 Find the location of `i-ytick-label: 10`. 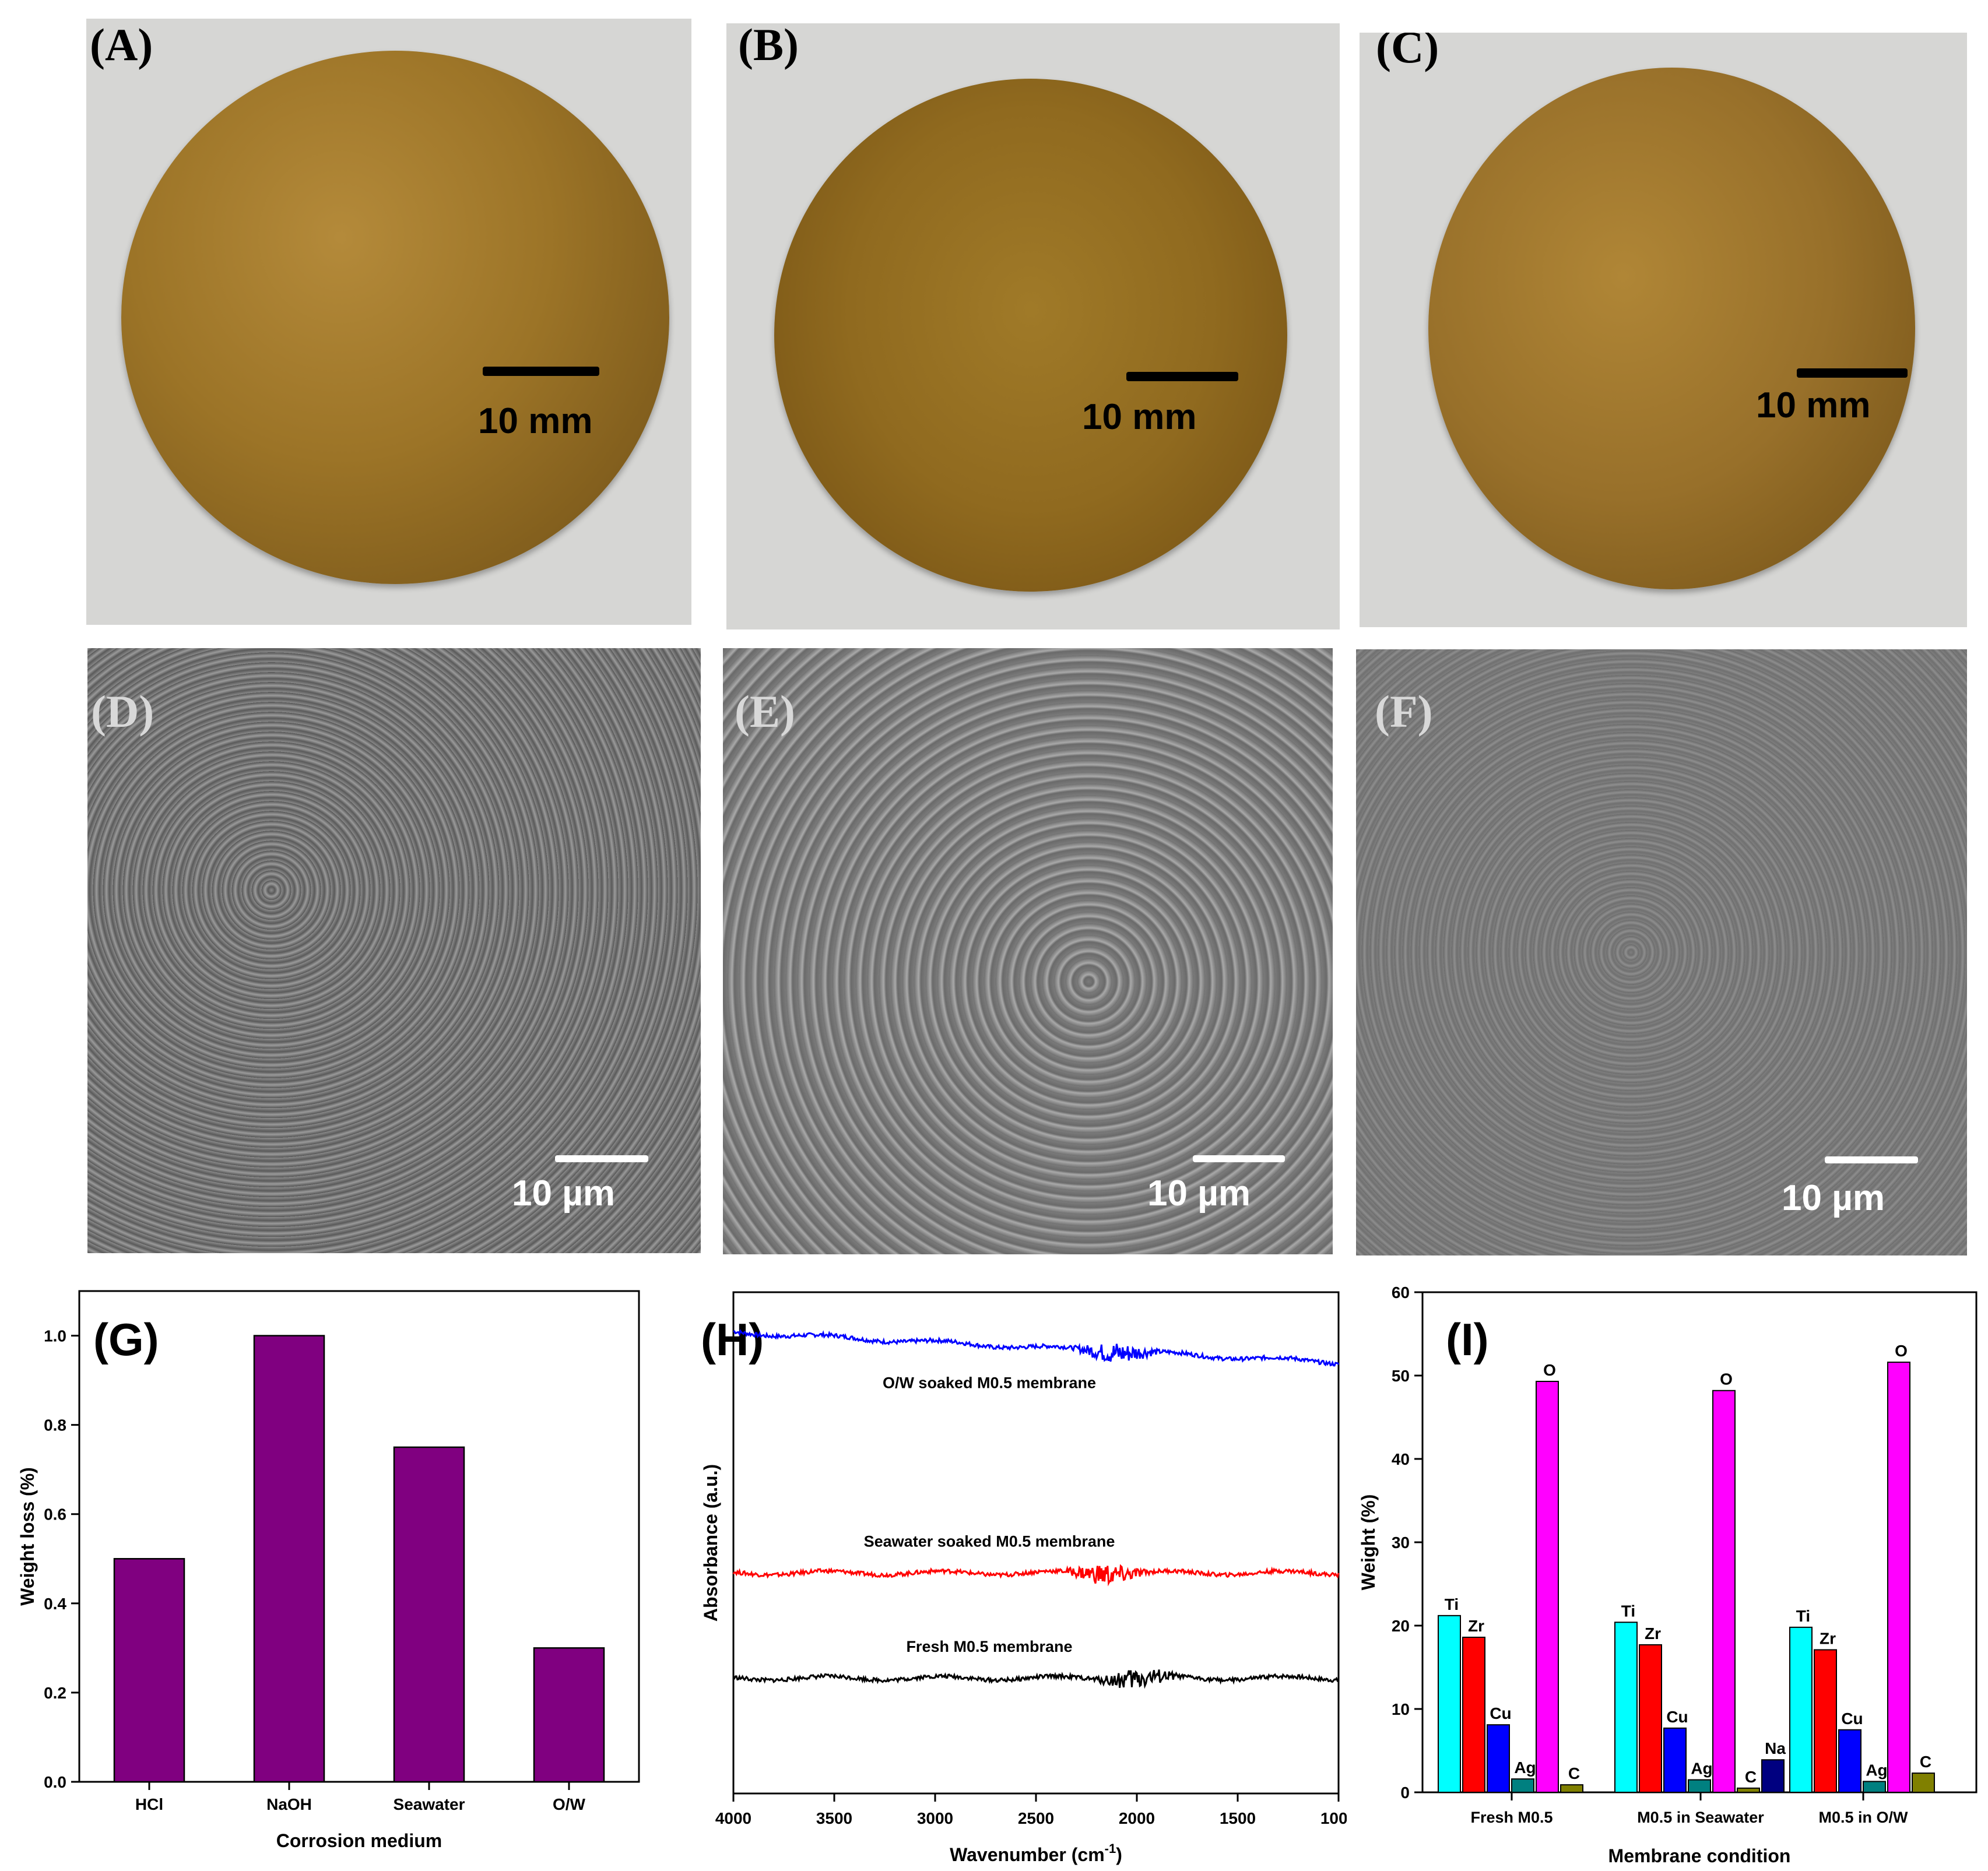

i-ytick-label: 10 is located at coordinates (1401, 1709).